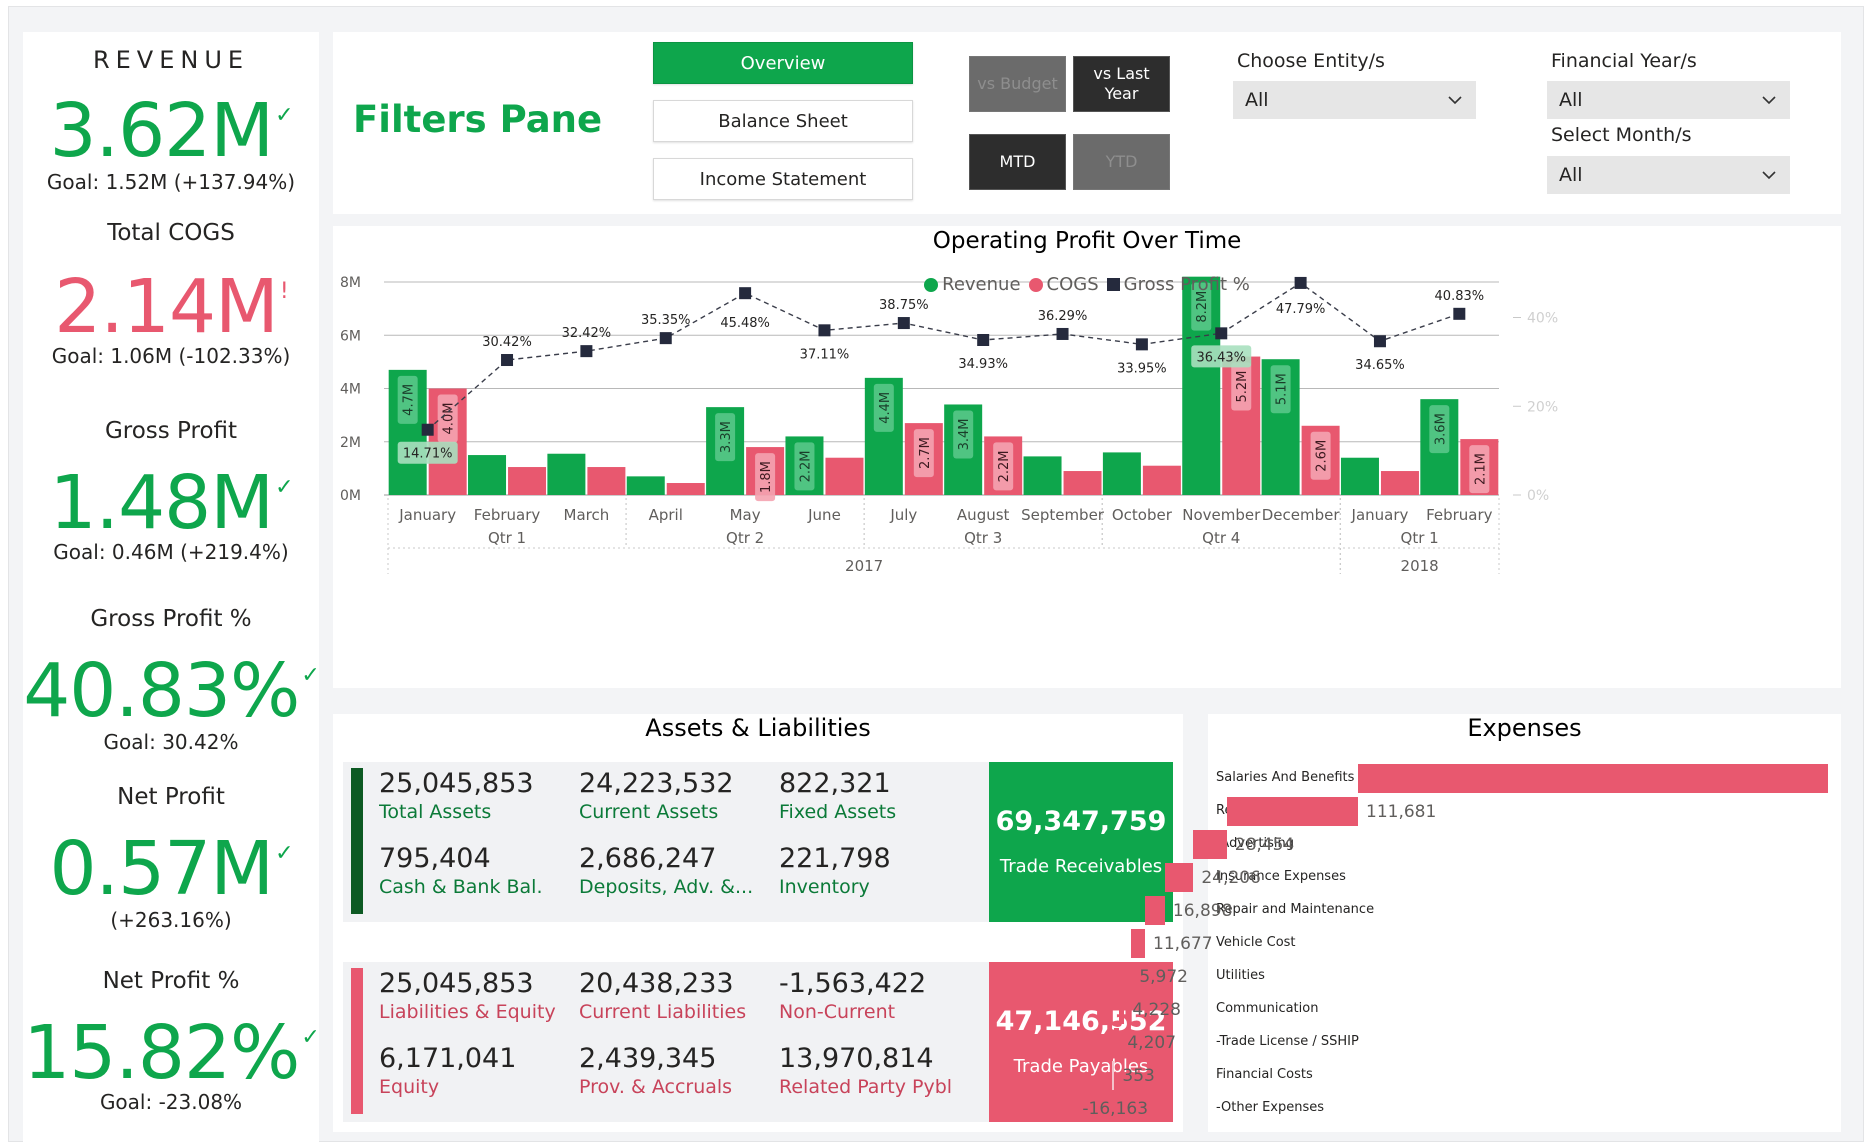  What do you see at coordinates (783, 63) in the screenshot?
I see `overview-button: Overview` at bounding box center [783, 63].